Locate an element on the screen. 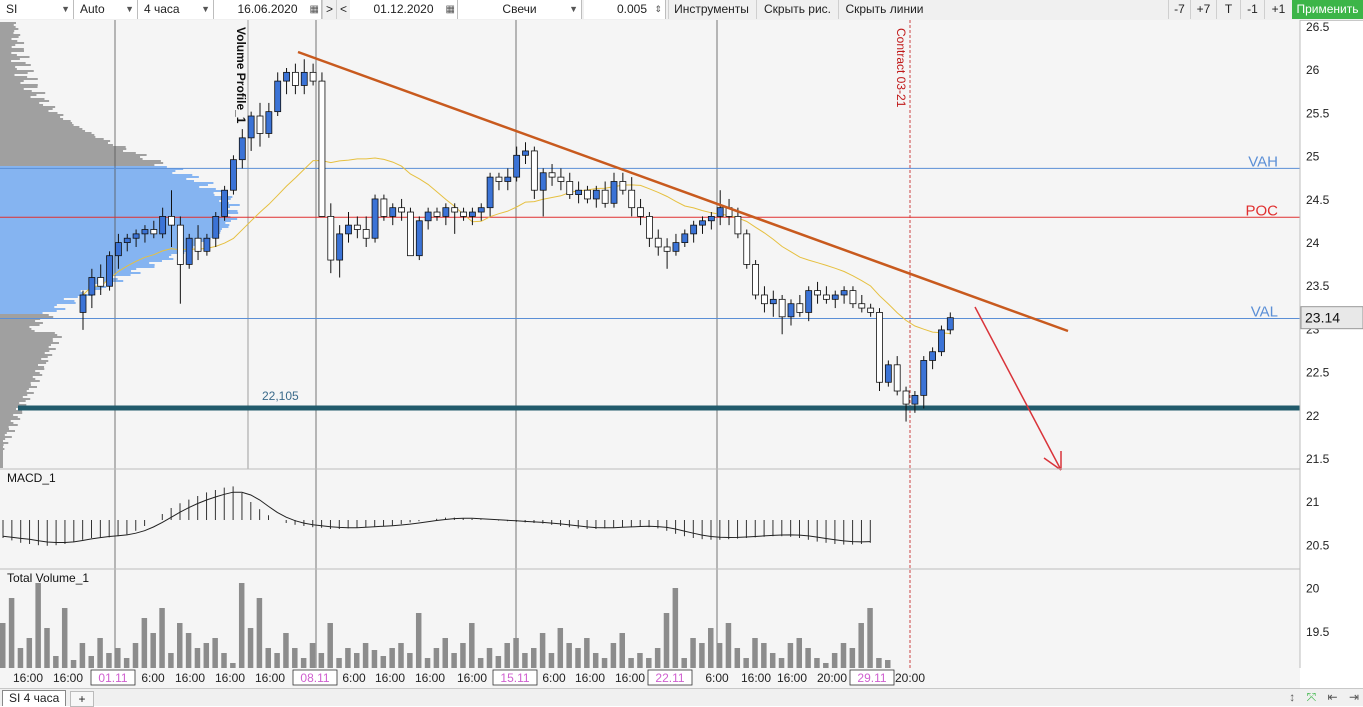 The height and width of the screenshot is (707, 1363). bottom-bar: SI 4 часа + ↕ ⤧ ⇤ ⇥ is located at coordinates (681, 697).